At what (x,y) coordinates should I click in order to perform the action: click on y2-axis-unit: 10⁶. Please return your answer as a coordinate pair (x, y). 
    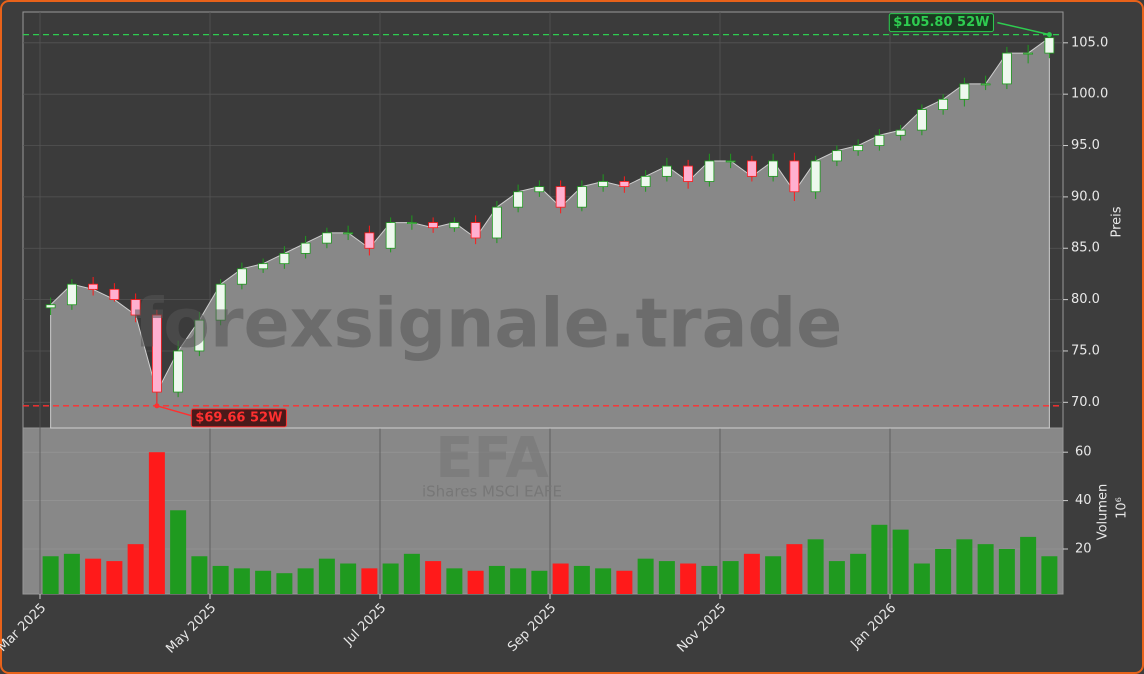
    Looking at the image, I should click on (1122, 508).